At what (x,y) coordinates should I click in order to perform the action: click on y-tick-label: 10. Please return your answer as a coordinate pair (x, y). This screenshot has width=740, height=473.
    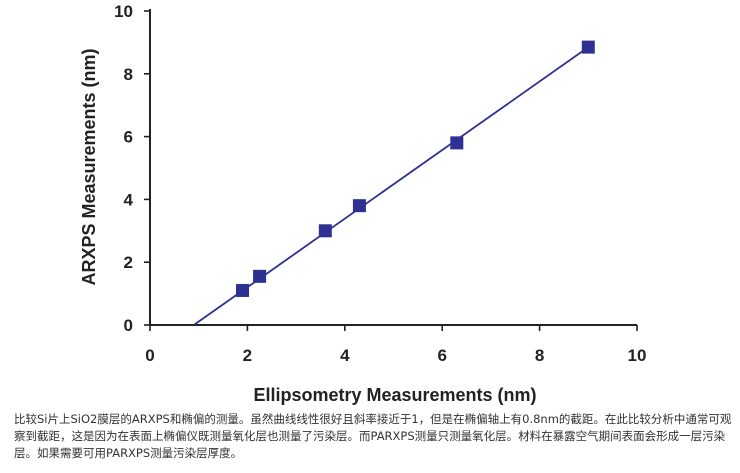
    Looking at the image, I should click on (123, 11).